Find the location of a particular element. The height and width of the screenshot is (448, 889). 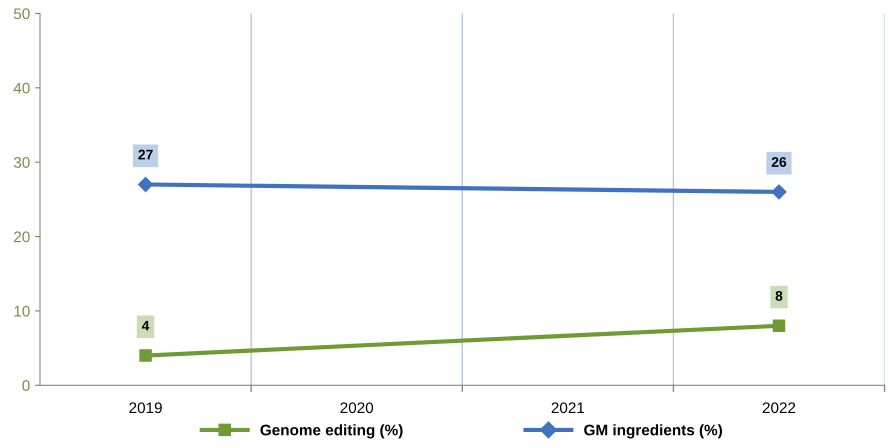

data-label: 26 is located at coordinates (779, 162).